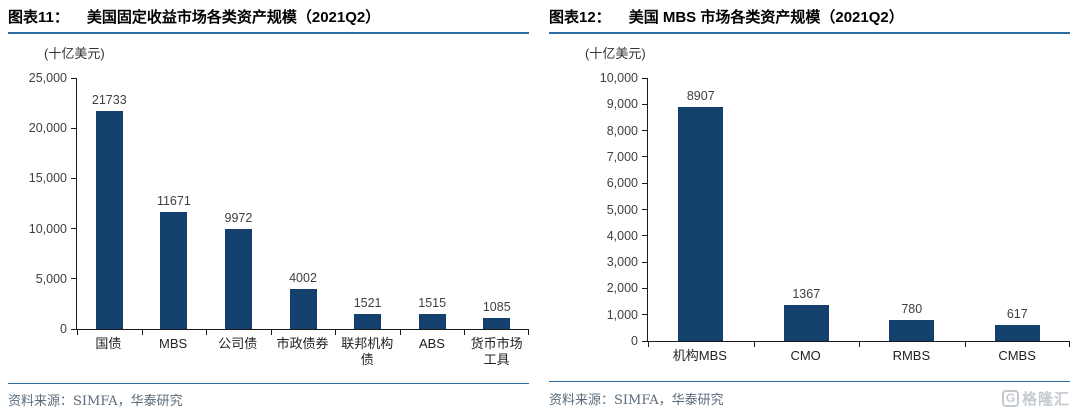 This screenshot has width=1080, height=415. What do you see at coordinates (627, 236) in the screenshot?
I see `y-axis-tick: 4,000` at bounding box center [627, 236].